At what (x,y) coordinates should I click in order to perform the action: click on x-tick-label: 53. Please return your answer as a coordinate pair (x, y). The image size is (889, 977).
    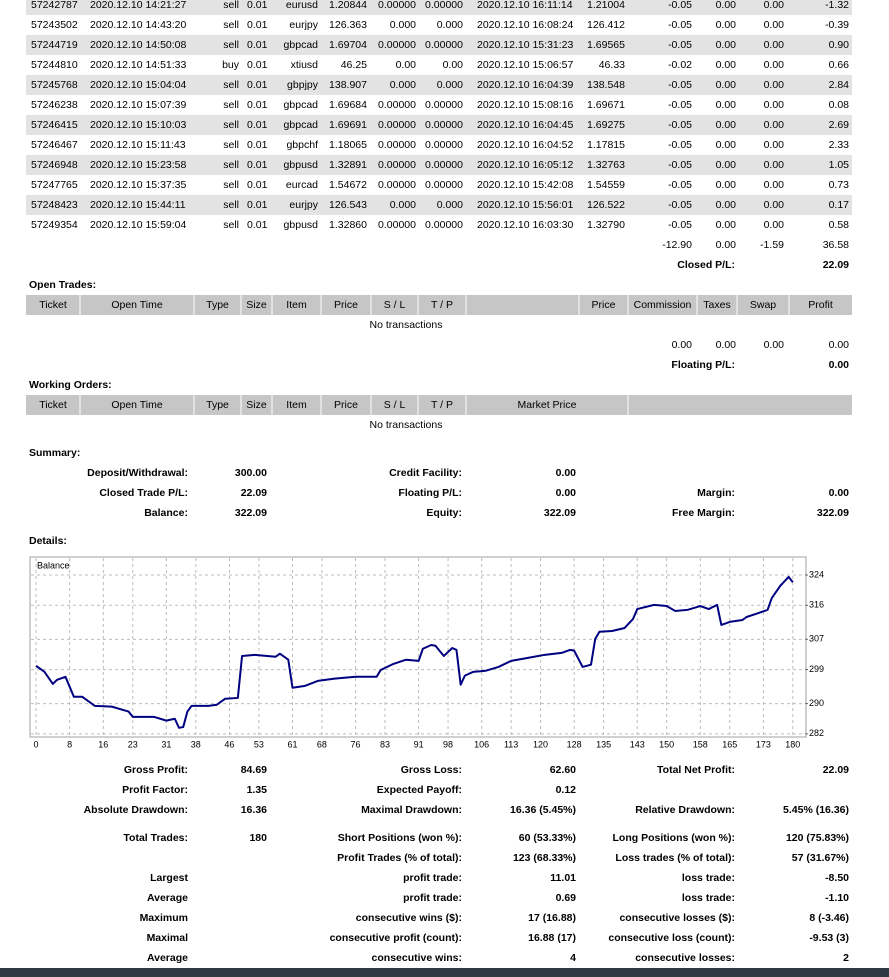
    Looking at the image, I should click on (259, 744).